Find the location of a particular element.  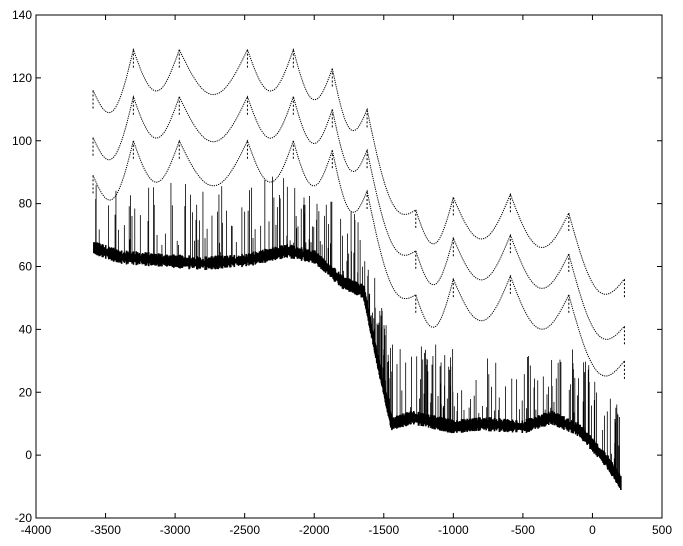

x-tick-label: 500 is located at coordinates (662, 530).